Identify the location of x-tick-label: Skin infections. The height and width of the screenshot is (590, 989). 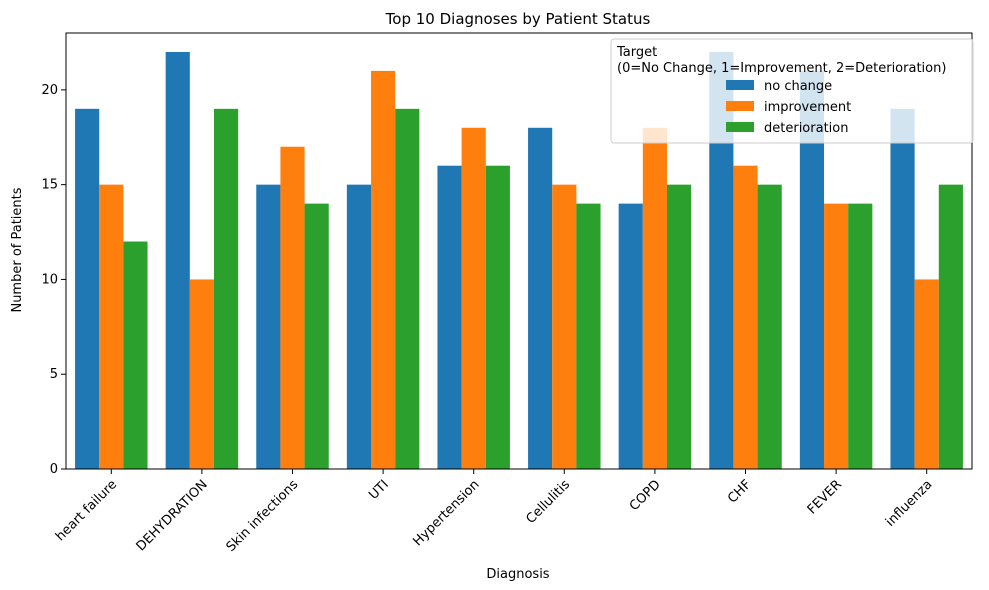
(263, 516).